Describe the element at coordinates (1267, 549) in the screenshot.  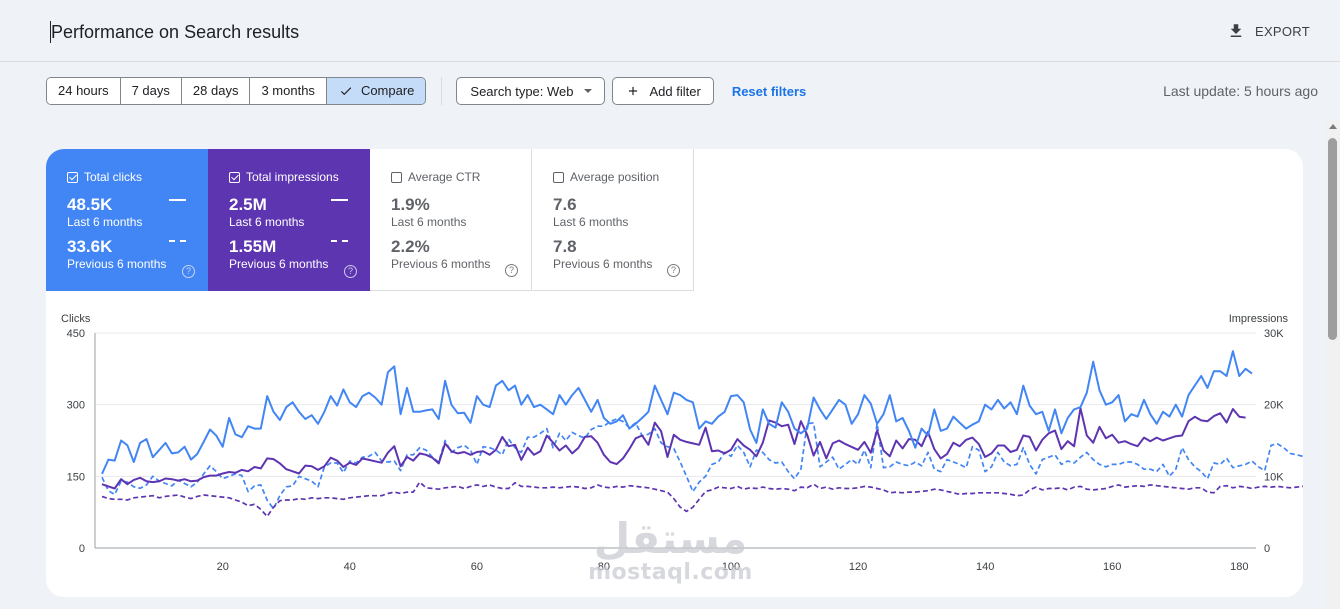
I see `y-tick-right: 0` at that location.